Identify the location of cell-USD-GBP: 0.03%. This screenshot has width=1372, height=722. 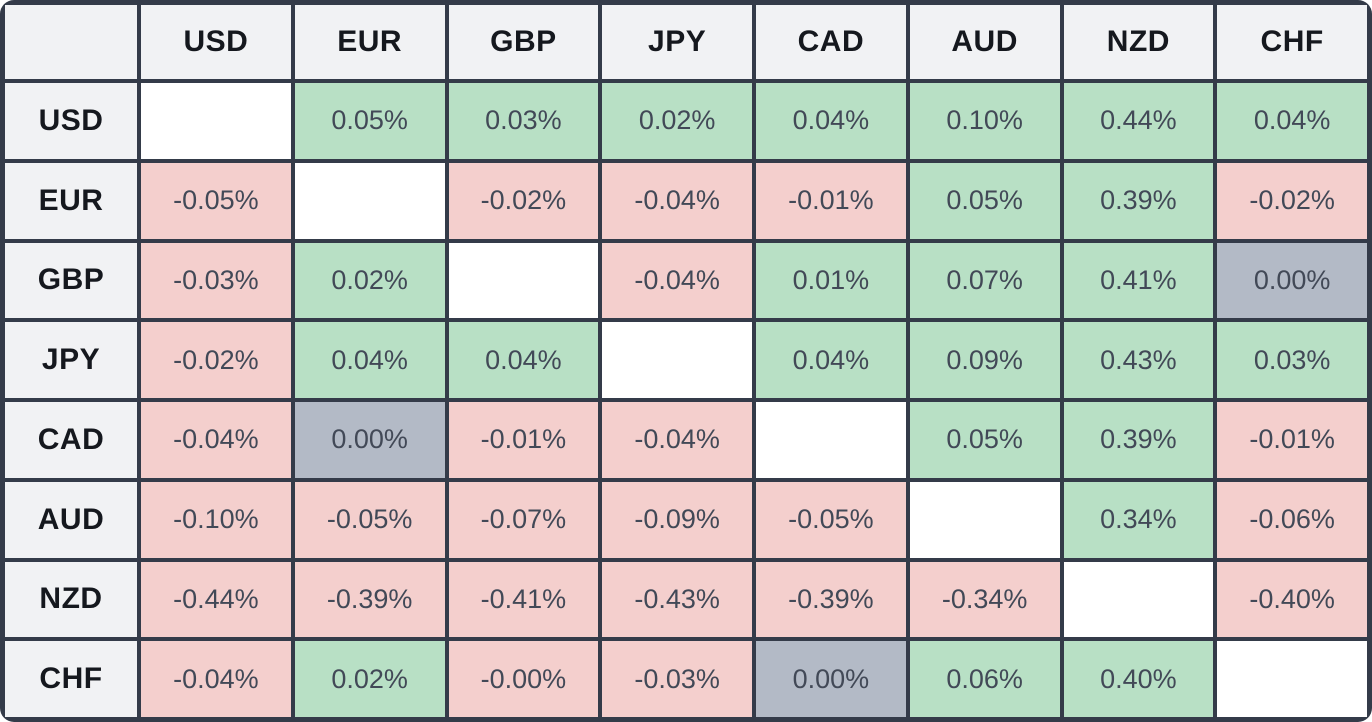
(523, 121).